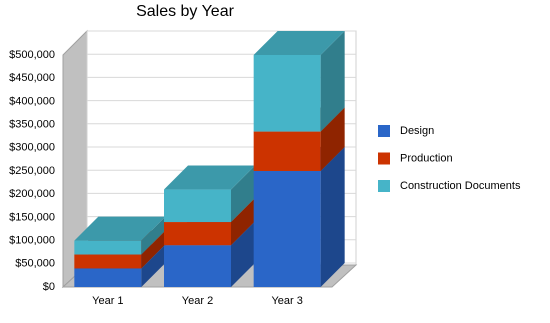  I want to click on chart-title: Sales by Year, so click(185, 11).